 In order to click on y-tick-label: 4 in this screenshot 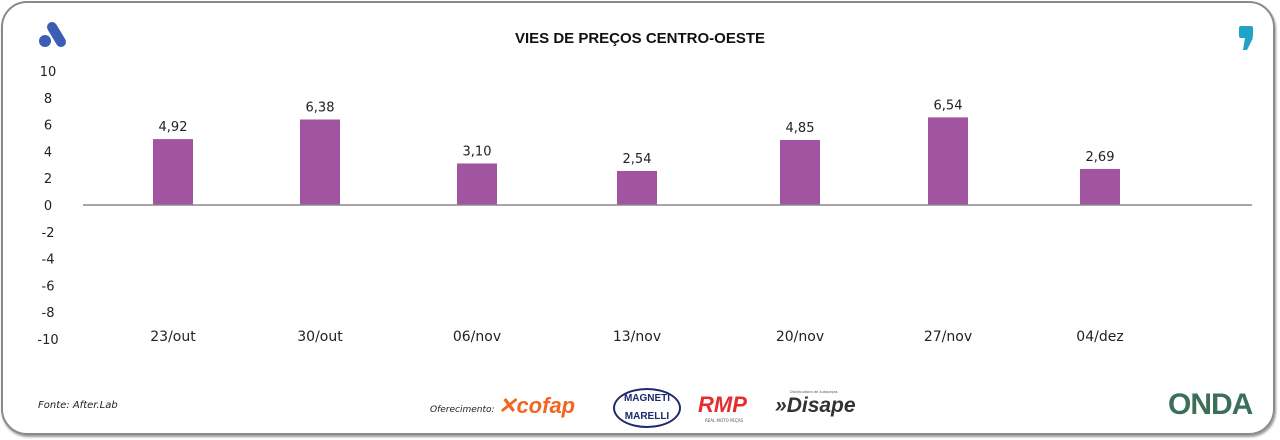, I will do `click(48, 152)`.